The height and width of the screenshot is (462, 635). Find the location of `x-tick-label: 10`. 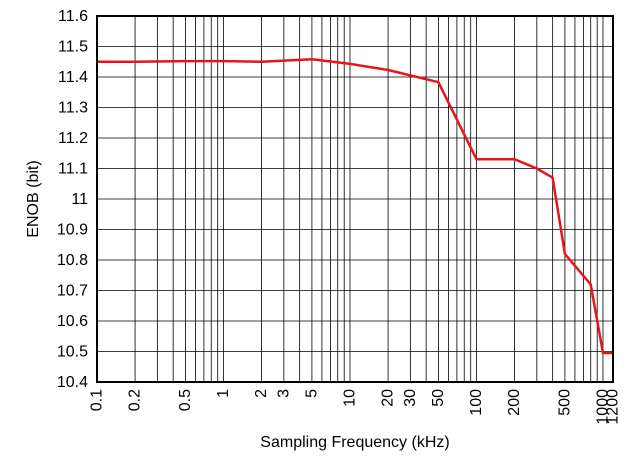

x-tick-label: 10 is located at coordinates (349, 398).